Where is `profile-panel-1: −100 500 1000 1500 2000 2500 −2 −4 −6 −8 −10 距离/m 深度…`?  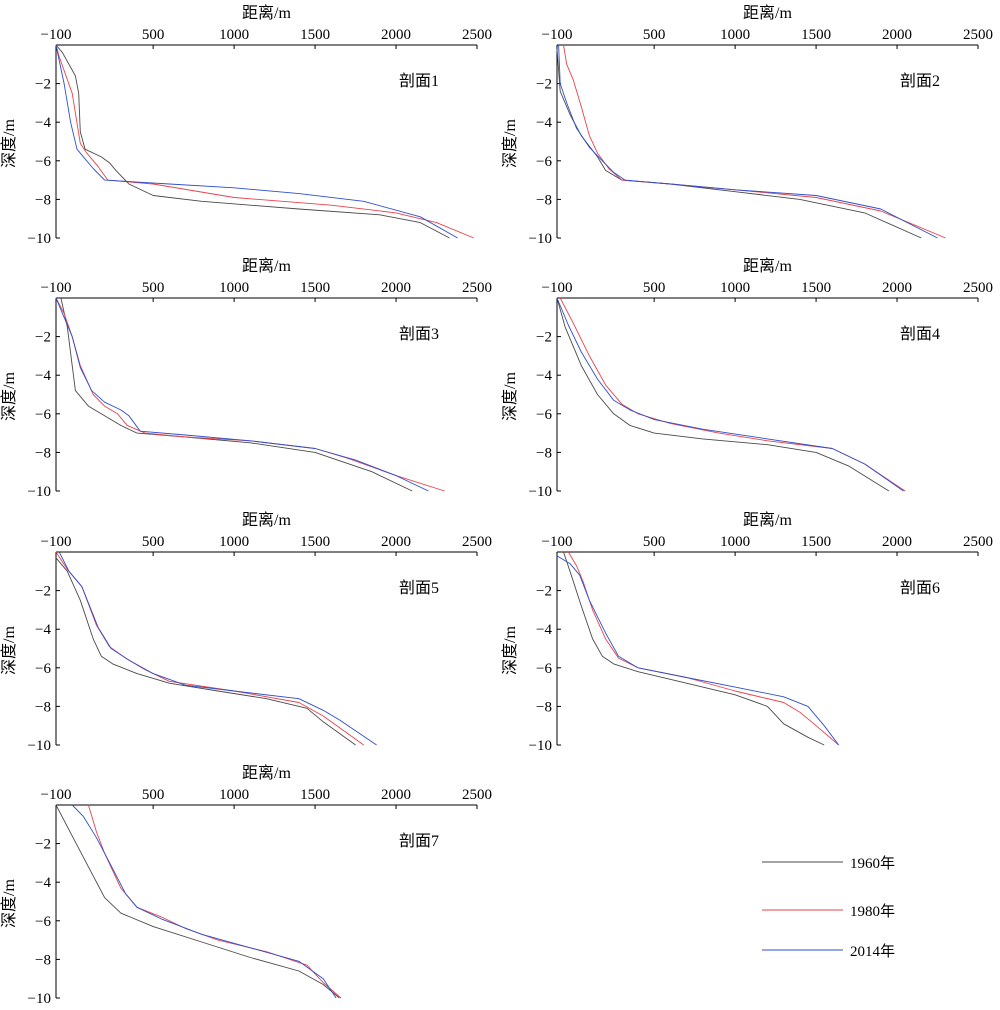
profile-panel-1: −100 500 1000 1500 2000 2500 −2 −4 −6 −8 −10 距离/m 深度… is located at coordinates (246, 125).